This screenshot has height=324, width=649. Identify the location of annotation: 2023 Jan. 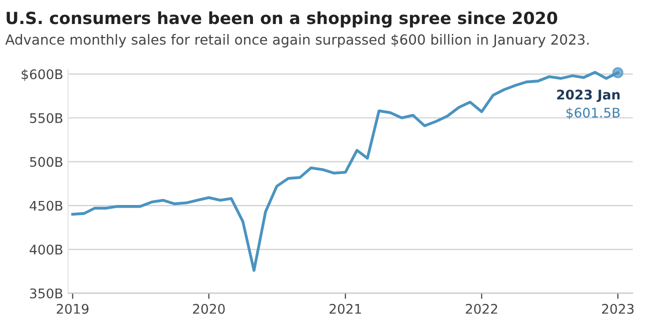
(588, 96).